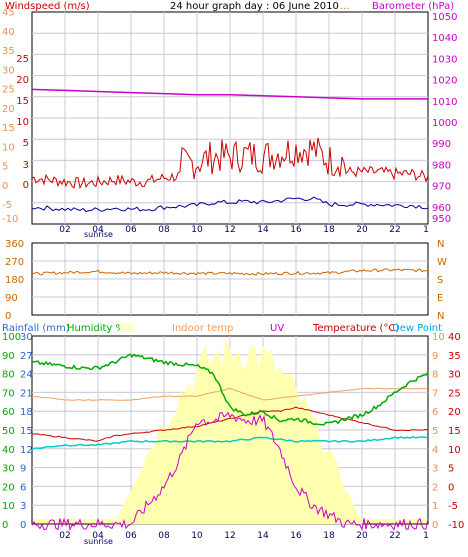 Image resolution: width=468 pixels, height=557 pixels. What do you see at coordinates (444, 81) in the screenshot?
I see `barometer-tick-label: 1020` at bounding box center [444, 81].